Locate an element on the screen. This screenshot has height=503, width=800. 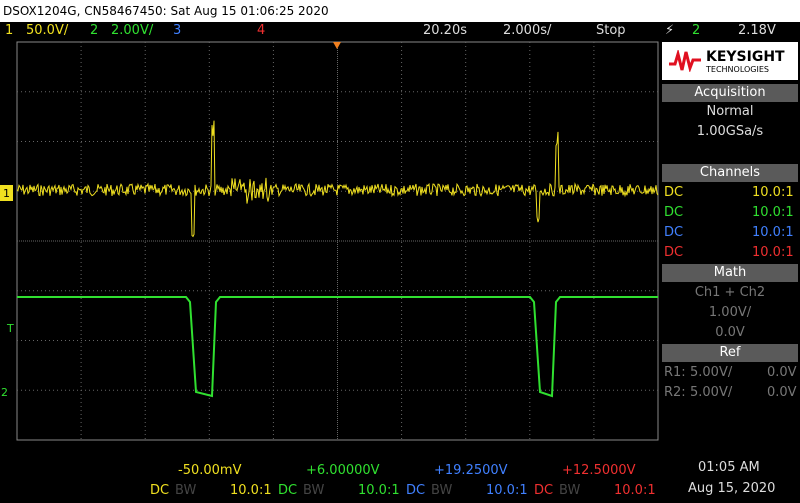
ref-label: R2: is located at coordinates (675, 392).